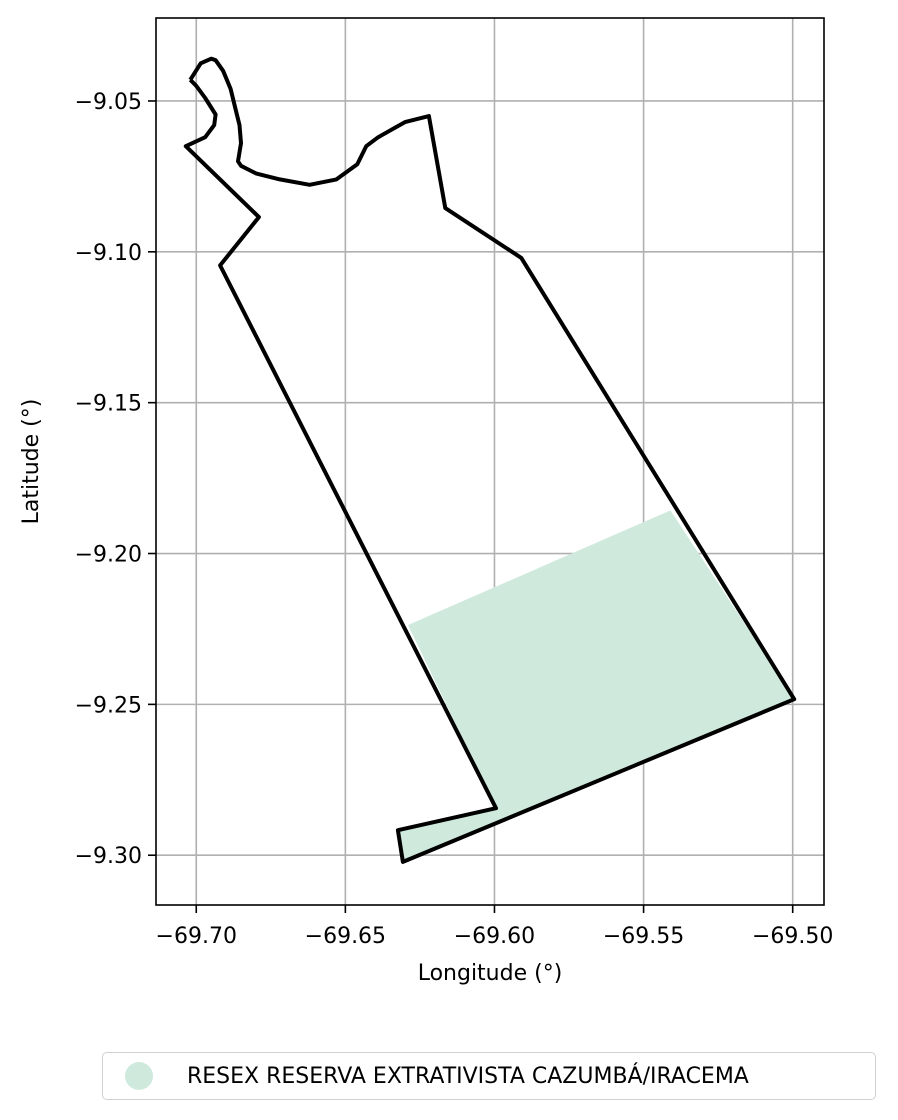 This screenshot has height=1120, width=898. I want to click on y-tick-label: −9.30, so click(108, 856).